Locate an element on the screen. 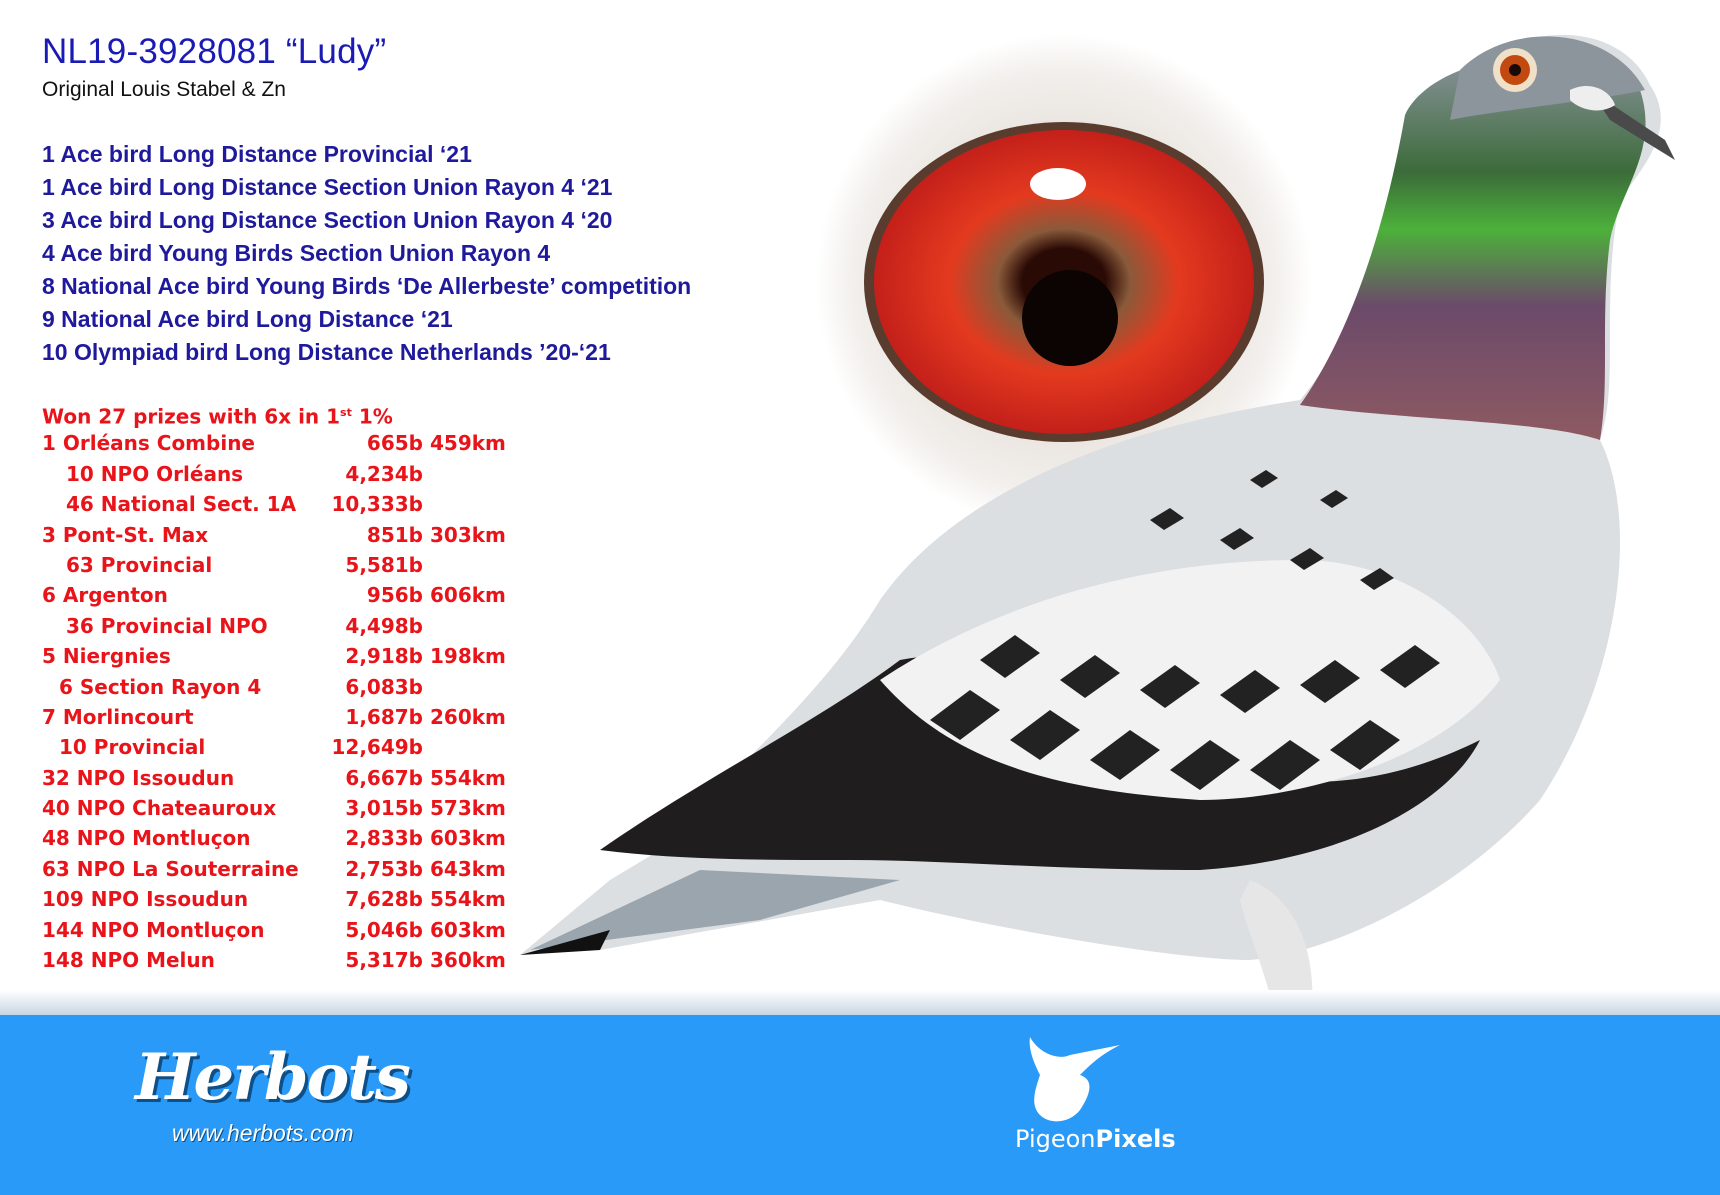 This screenshot has height=1195, width=1720. result-distance: 360km is located at coordinates (468, 960).